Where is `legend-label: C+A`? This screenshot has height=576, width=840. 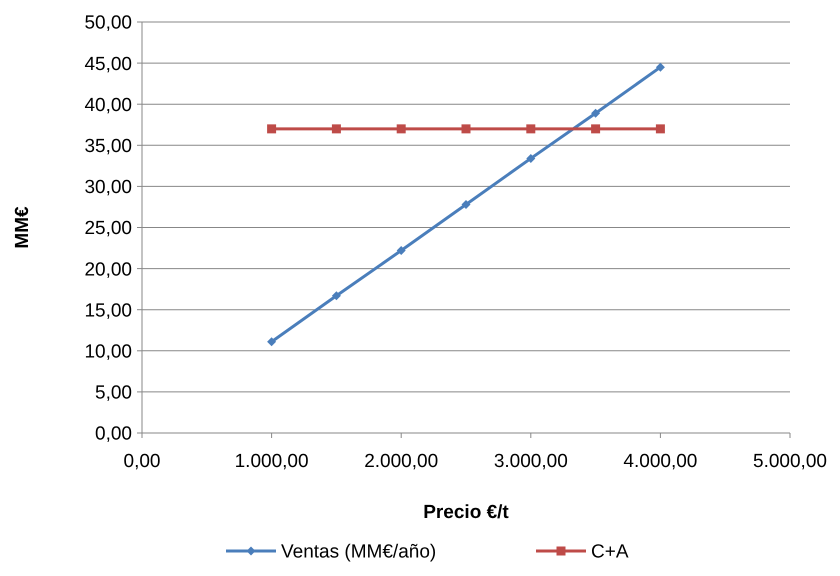 legend-label: C+A is located at coordinates (610, 552).